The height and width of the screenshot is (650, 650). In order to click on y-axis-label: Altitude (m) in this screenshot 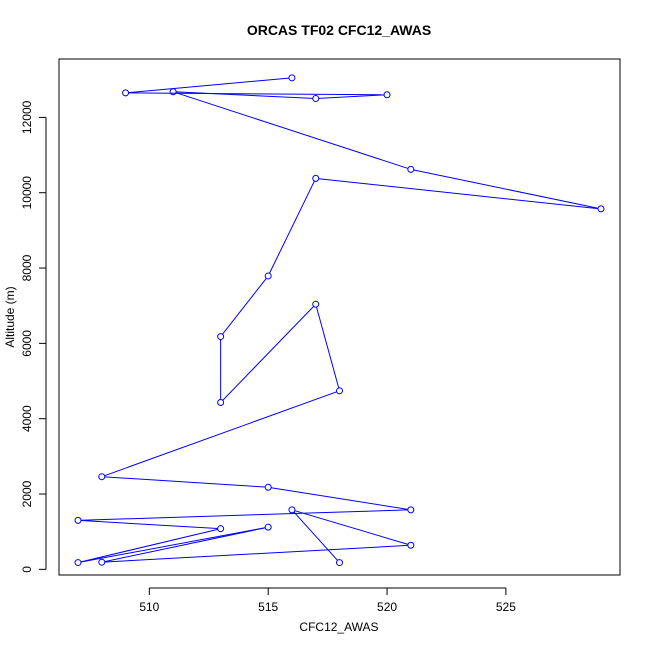, I will do `click(10, 316)`.